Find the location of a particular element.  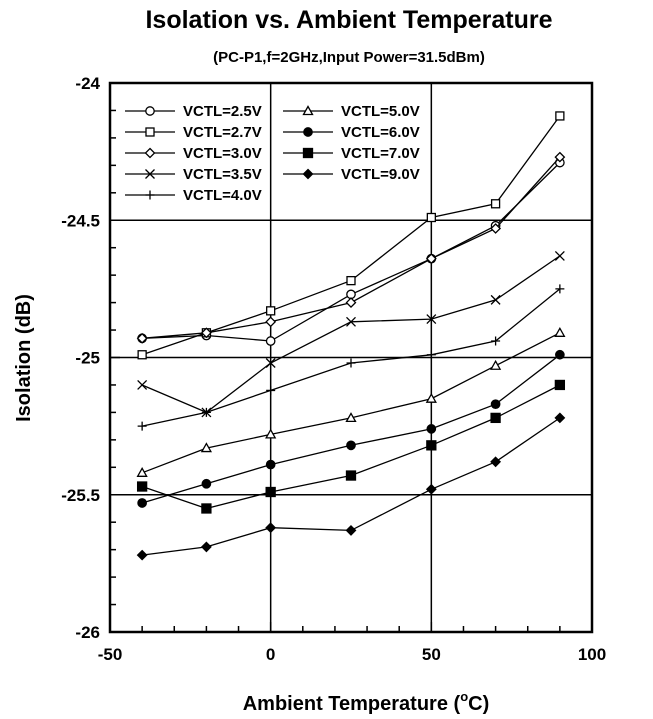

series-vctl-5-0v is located at coordinates (351, 401).